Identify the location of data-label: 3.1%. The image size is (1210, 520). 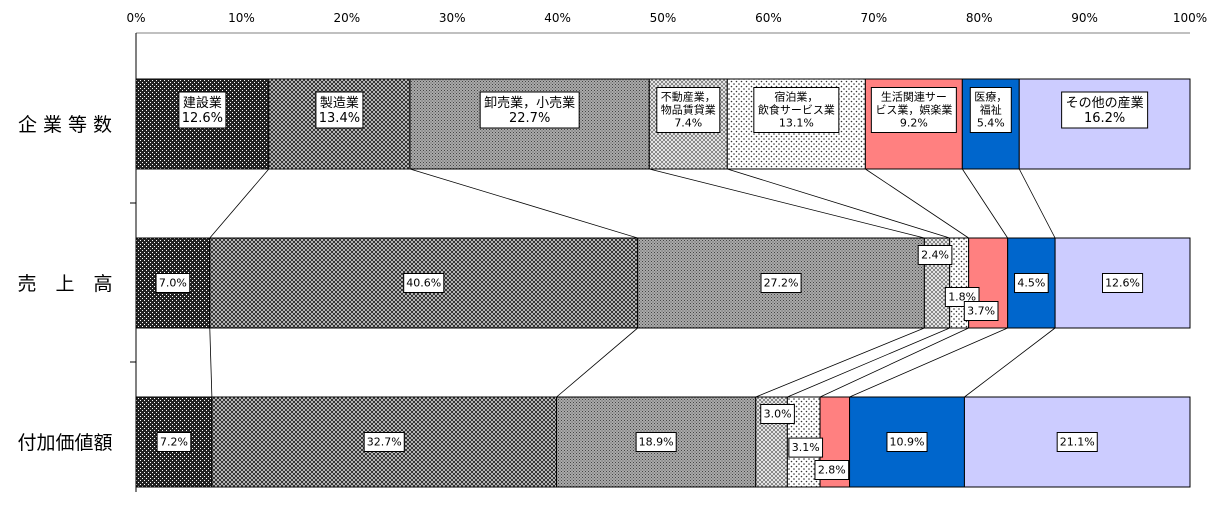
(806, 447).